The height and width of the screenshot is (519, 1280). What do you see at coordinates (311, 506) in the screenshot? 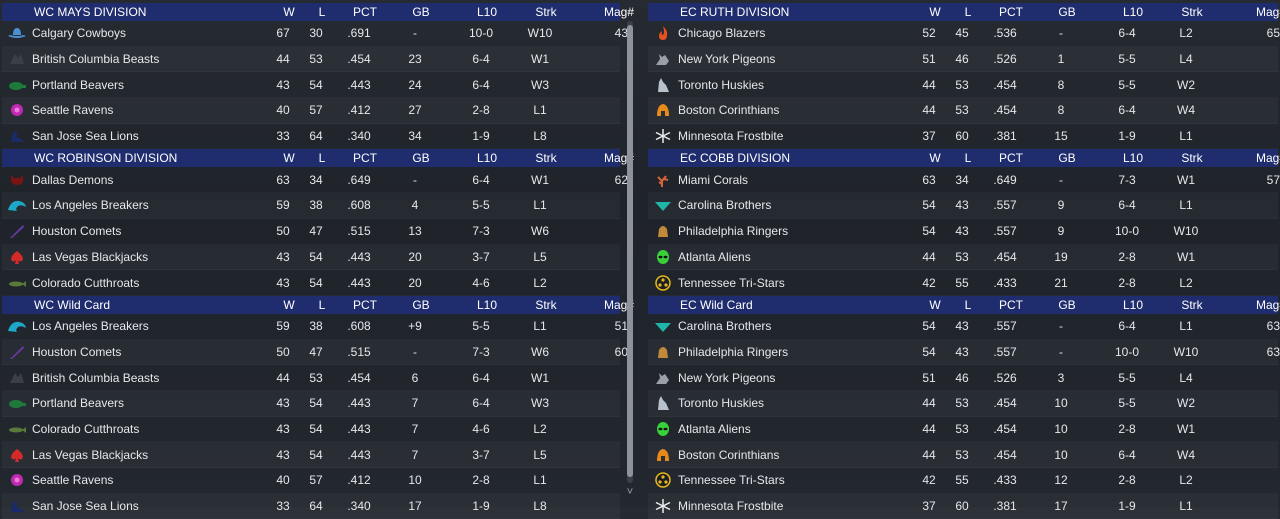
I see `standings-row: San Jose Sea Lions 33 64 .340 17 1-9 L8` at bounding box center [311, 506].